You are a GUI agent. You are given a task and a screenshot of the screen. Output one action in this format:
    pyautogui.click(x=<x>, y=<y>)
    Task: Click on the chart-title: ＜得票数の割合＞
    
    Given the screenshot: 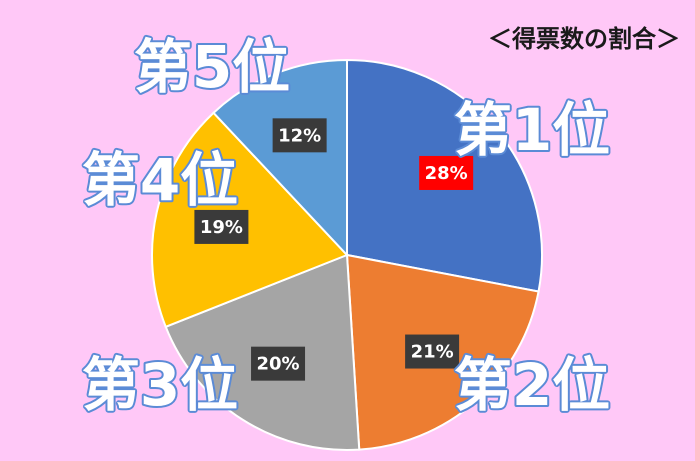 What is the action you would take?
    pyautogui.click(x=584, y=39)
    